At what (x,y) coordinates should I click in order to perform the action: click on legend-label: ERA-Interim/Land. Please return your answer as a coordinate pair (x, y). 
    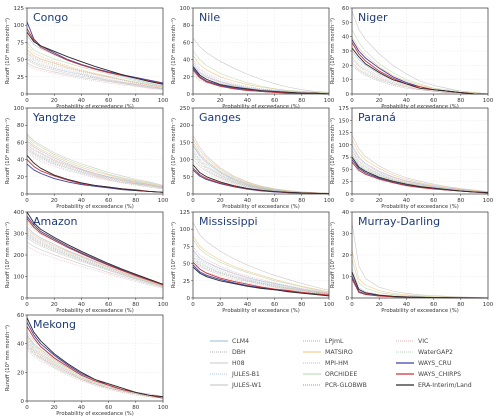
    Looking at the image, I should click on (445, 385).